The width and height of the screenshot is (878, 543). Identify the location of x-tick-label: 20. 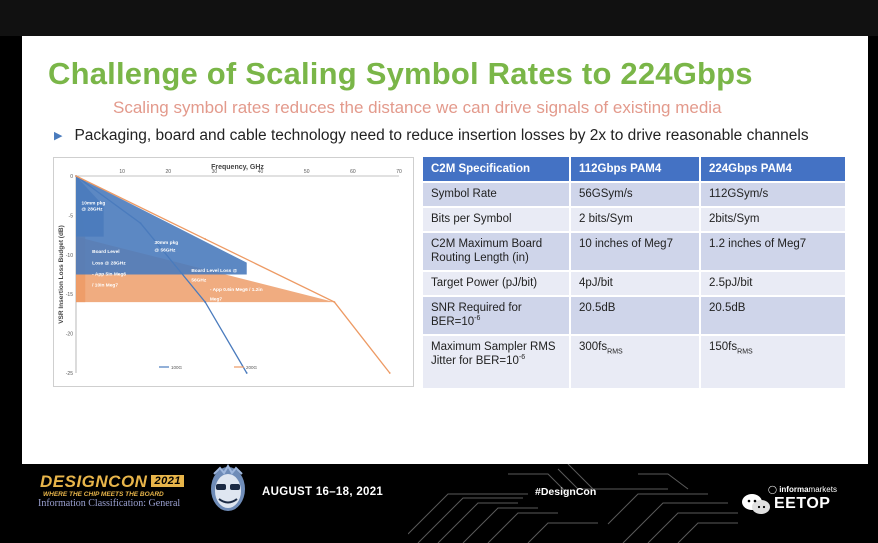
(169, 172).